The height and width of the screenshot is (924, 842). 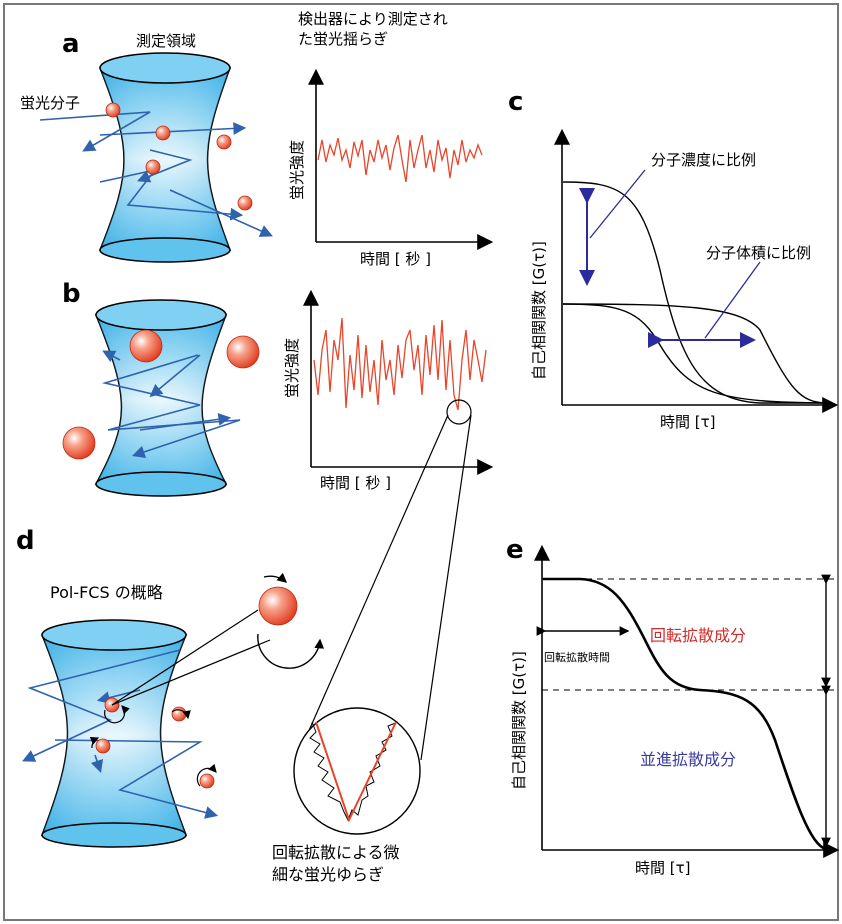 What do you see at coordinates (685, 714) in the screenshot?
I see `autocorr-curve-e` at bounding box center [685, 714].